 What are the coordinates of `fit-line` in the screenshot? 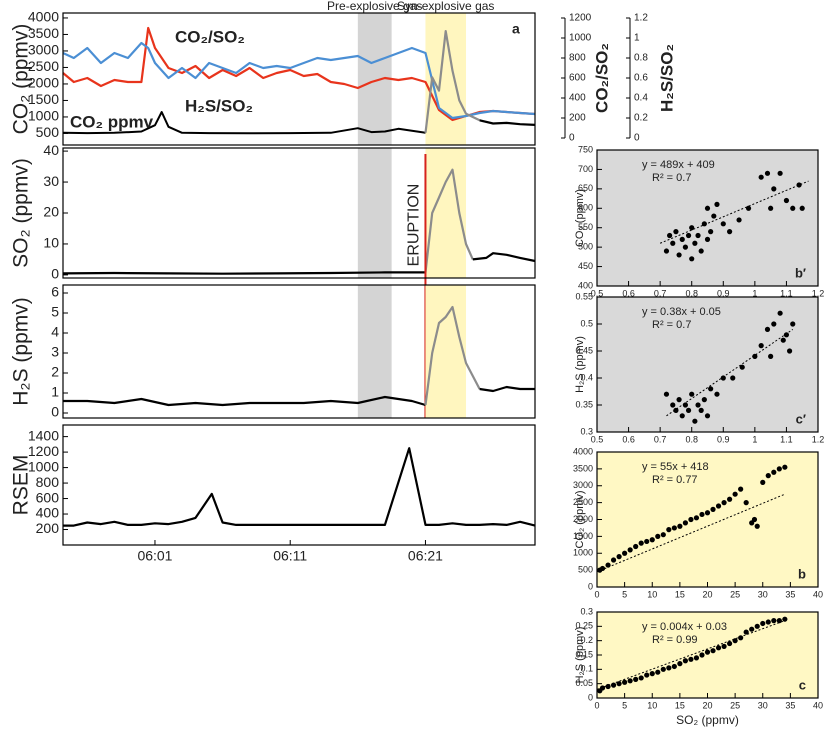 It's located at (734, 212).